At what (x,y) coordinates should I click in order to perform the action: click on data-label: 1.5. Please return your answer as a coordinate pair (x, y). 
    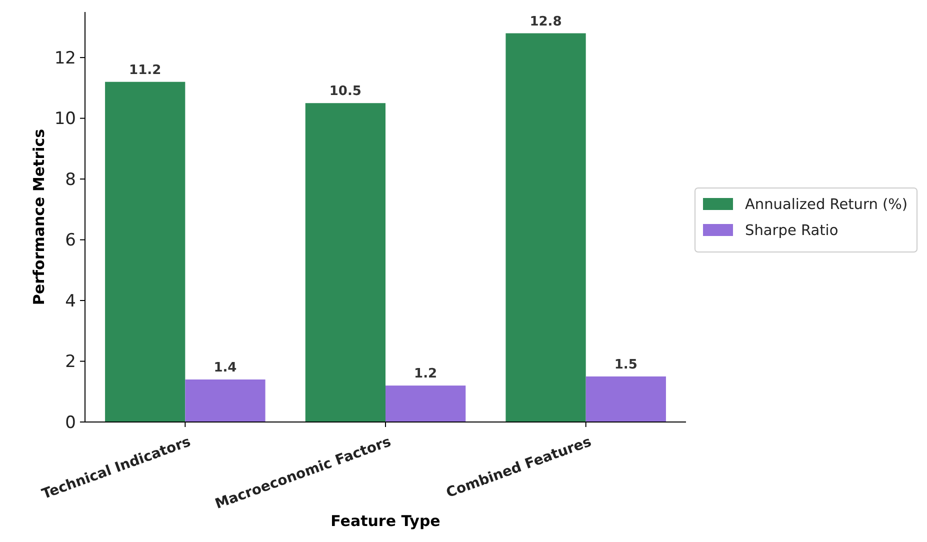
    Looking at the image, I should click on (626, 364).